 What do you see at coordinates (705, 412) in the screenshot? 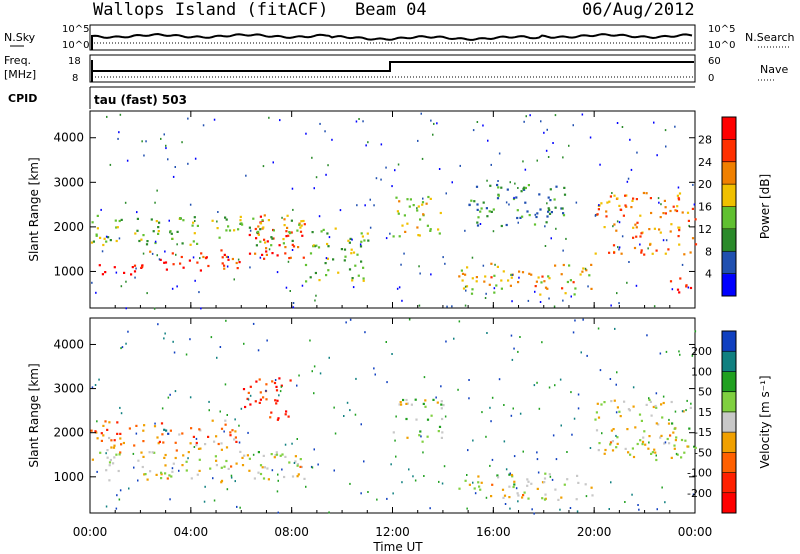
I see `colorbar-tick-label: 15` at bounding box center [705, 412].